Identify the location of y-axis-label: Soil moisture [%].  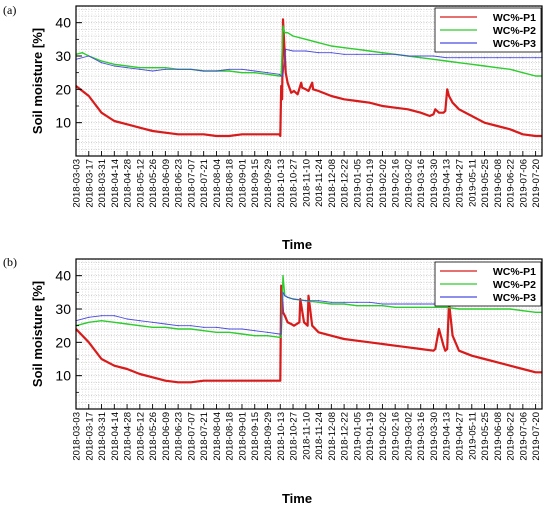
(37, 334).